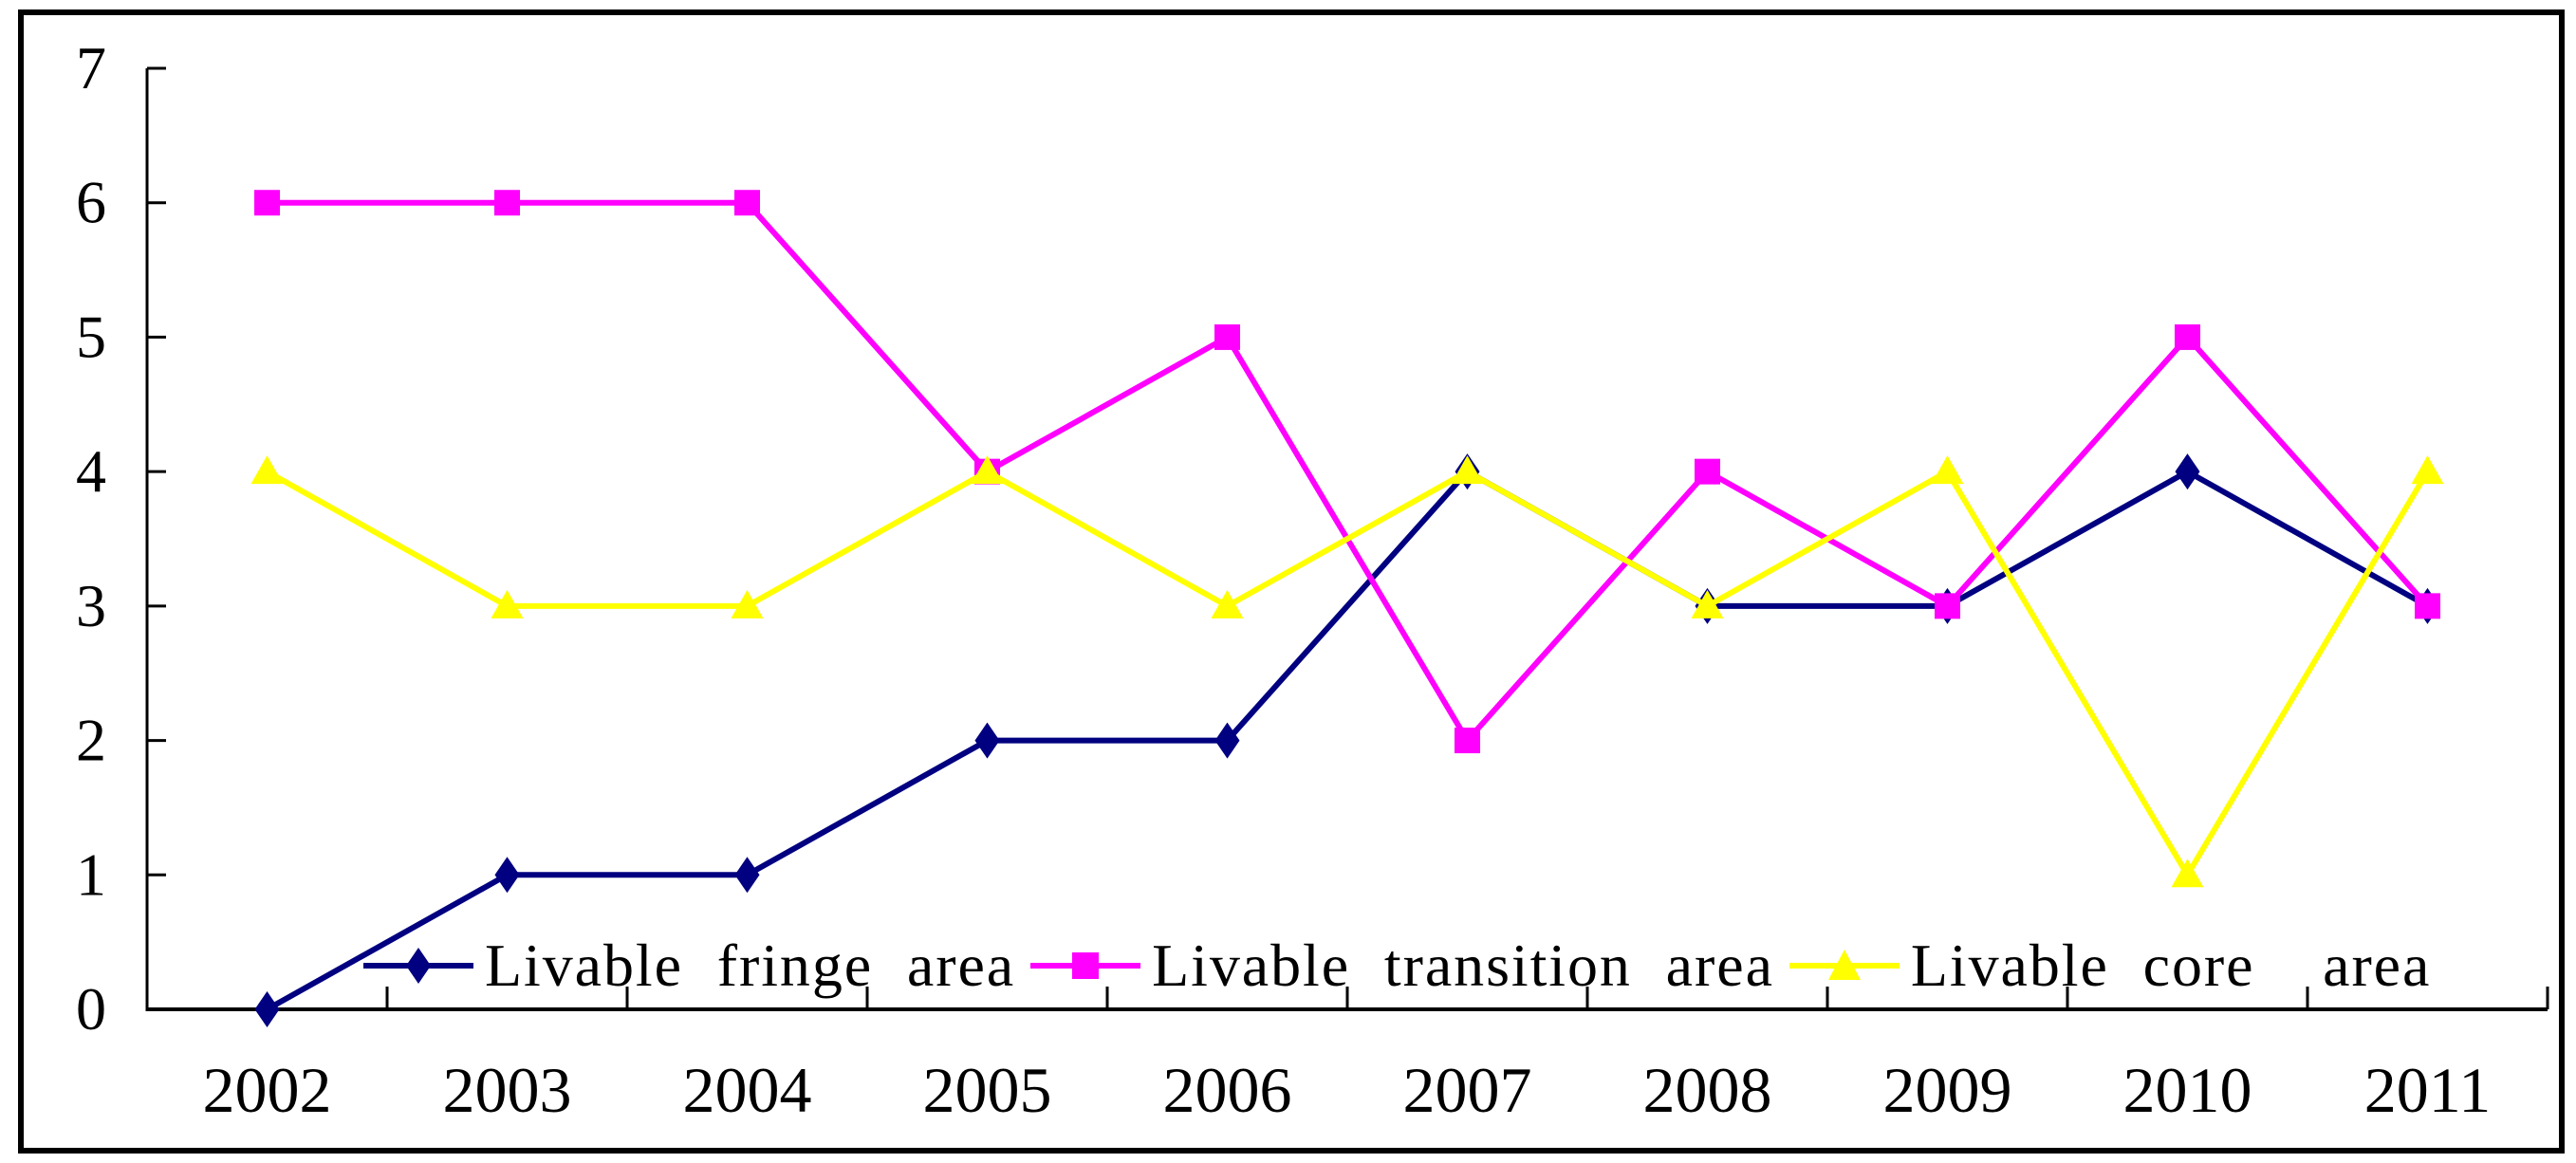 This screenshot has height=1163, width=2576. Describe the element at coordinates (750, 965) in the screenshot. I see `legend-label-fringe: Livable fringe area` at that location.